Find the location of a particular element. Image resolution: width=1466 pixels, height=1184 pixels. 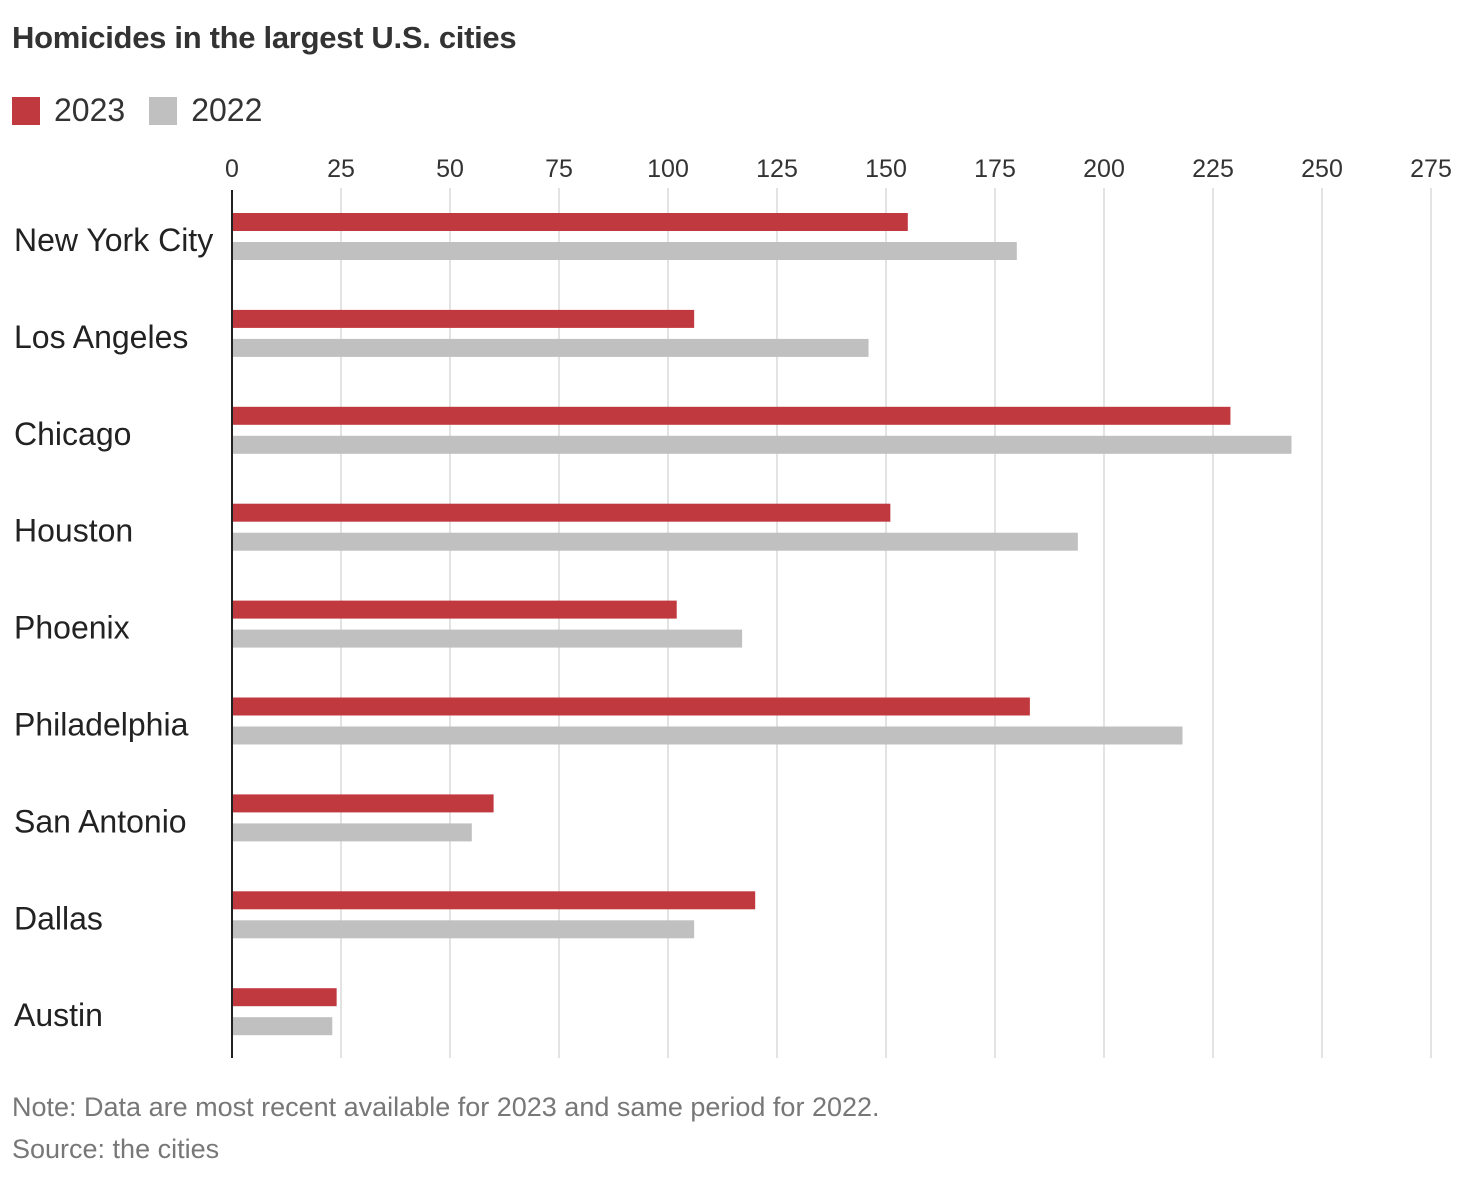

x-tick-label-200: 200 is located at coordinates (1104, 169).